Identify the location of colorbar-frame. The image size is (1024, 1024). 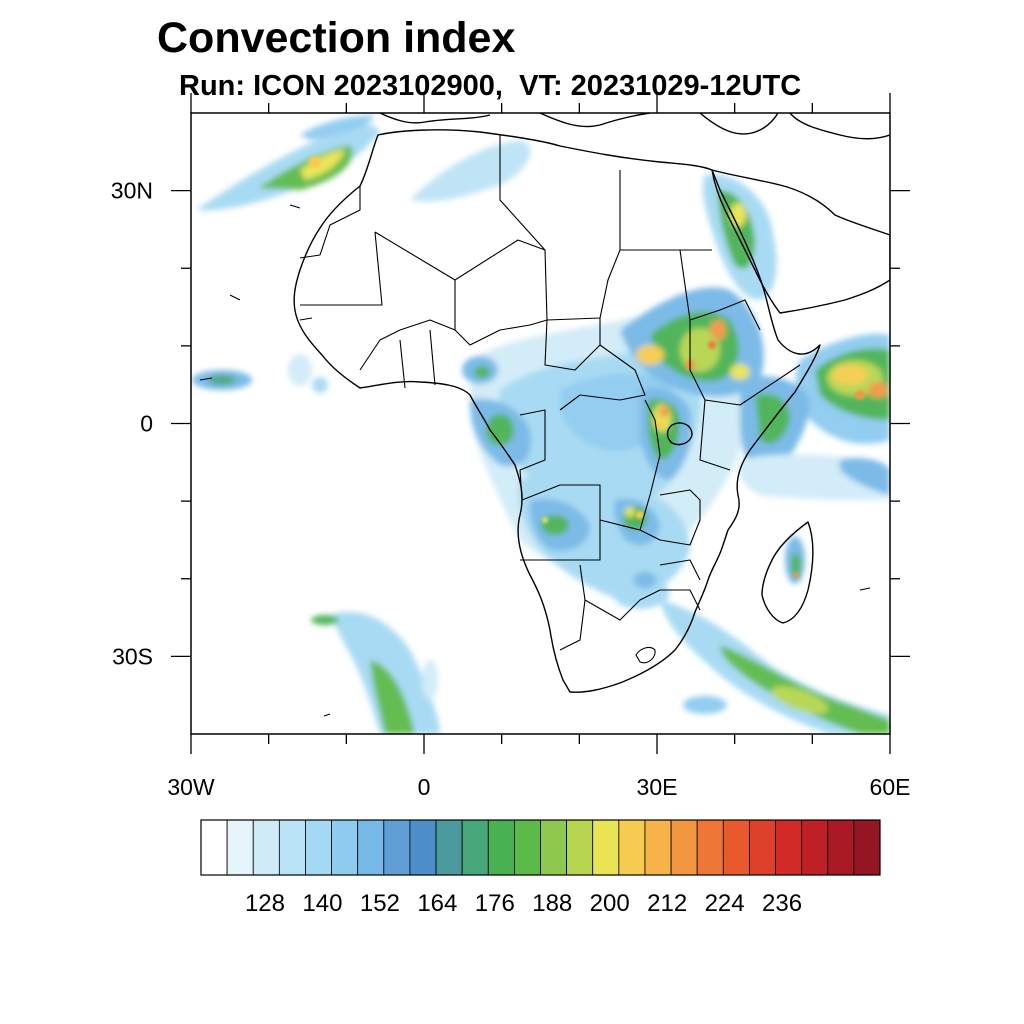
(540, 847).